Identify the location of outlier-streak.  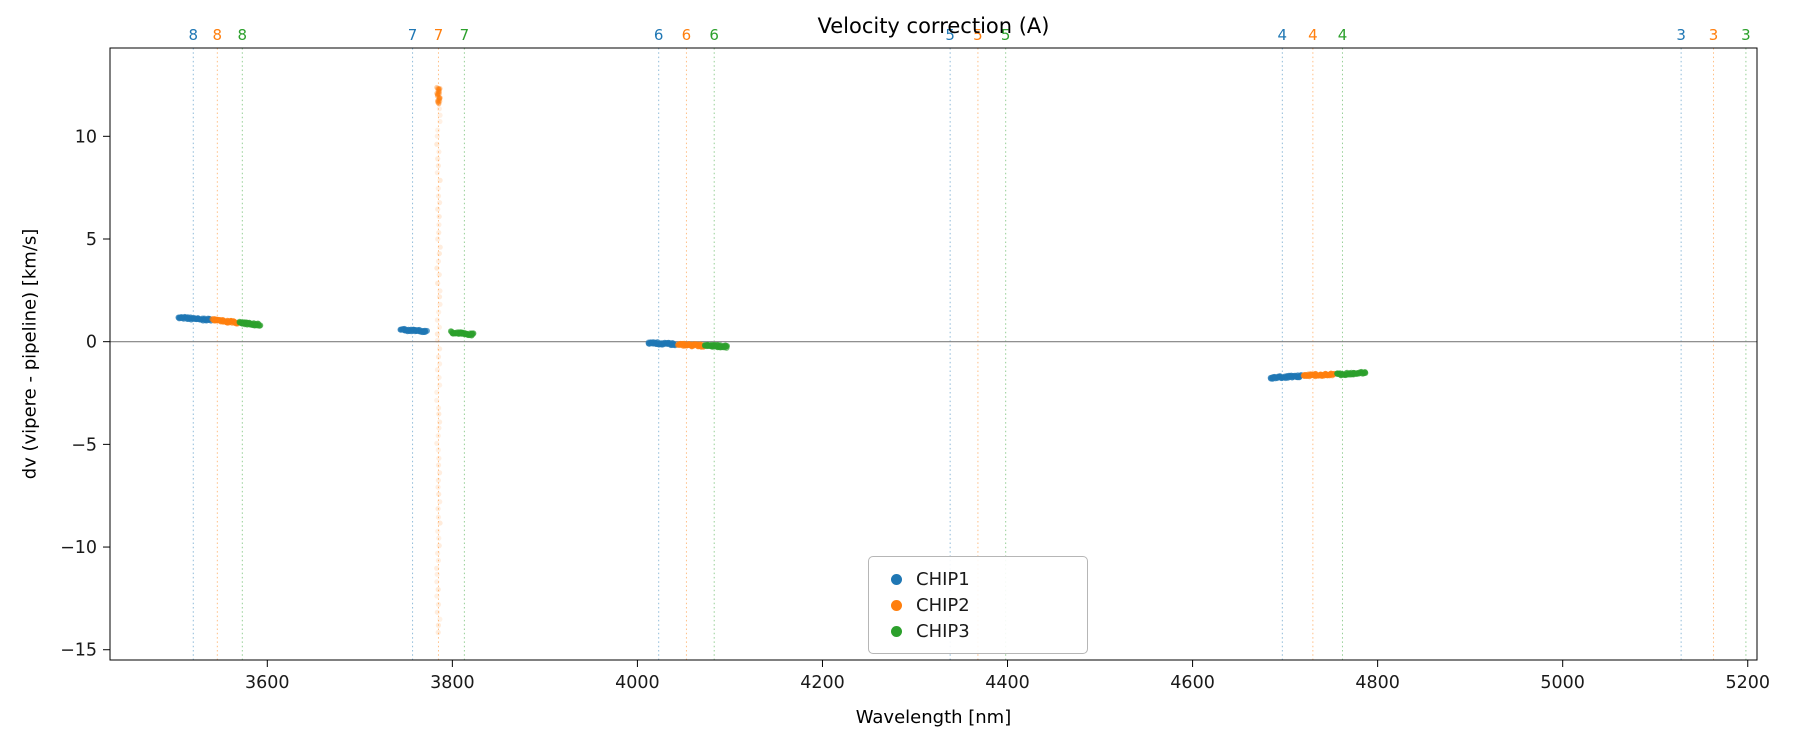
(438, 359).